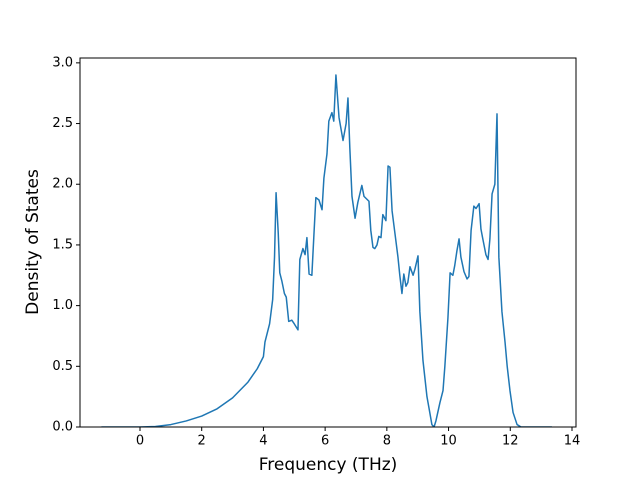 This screenshot has width=640, height=480. I want to click on x-tick-label: 0, so click(140, 441).